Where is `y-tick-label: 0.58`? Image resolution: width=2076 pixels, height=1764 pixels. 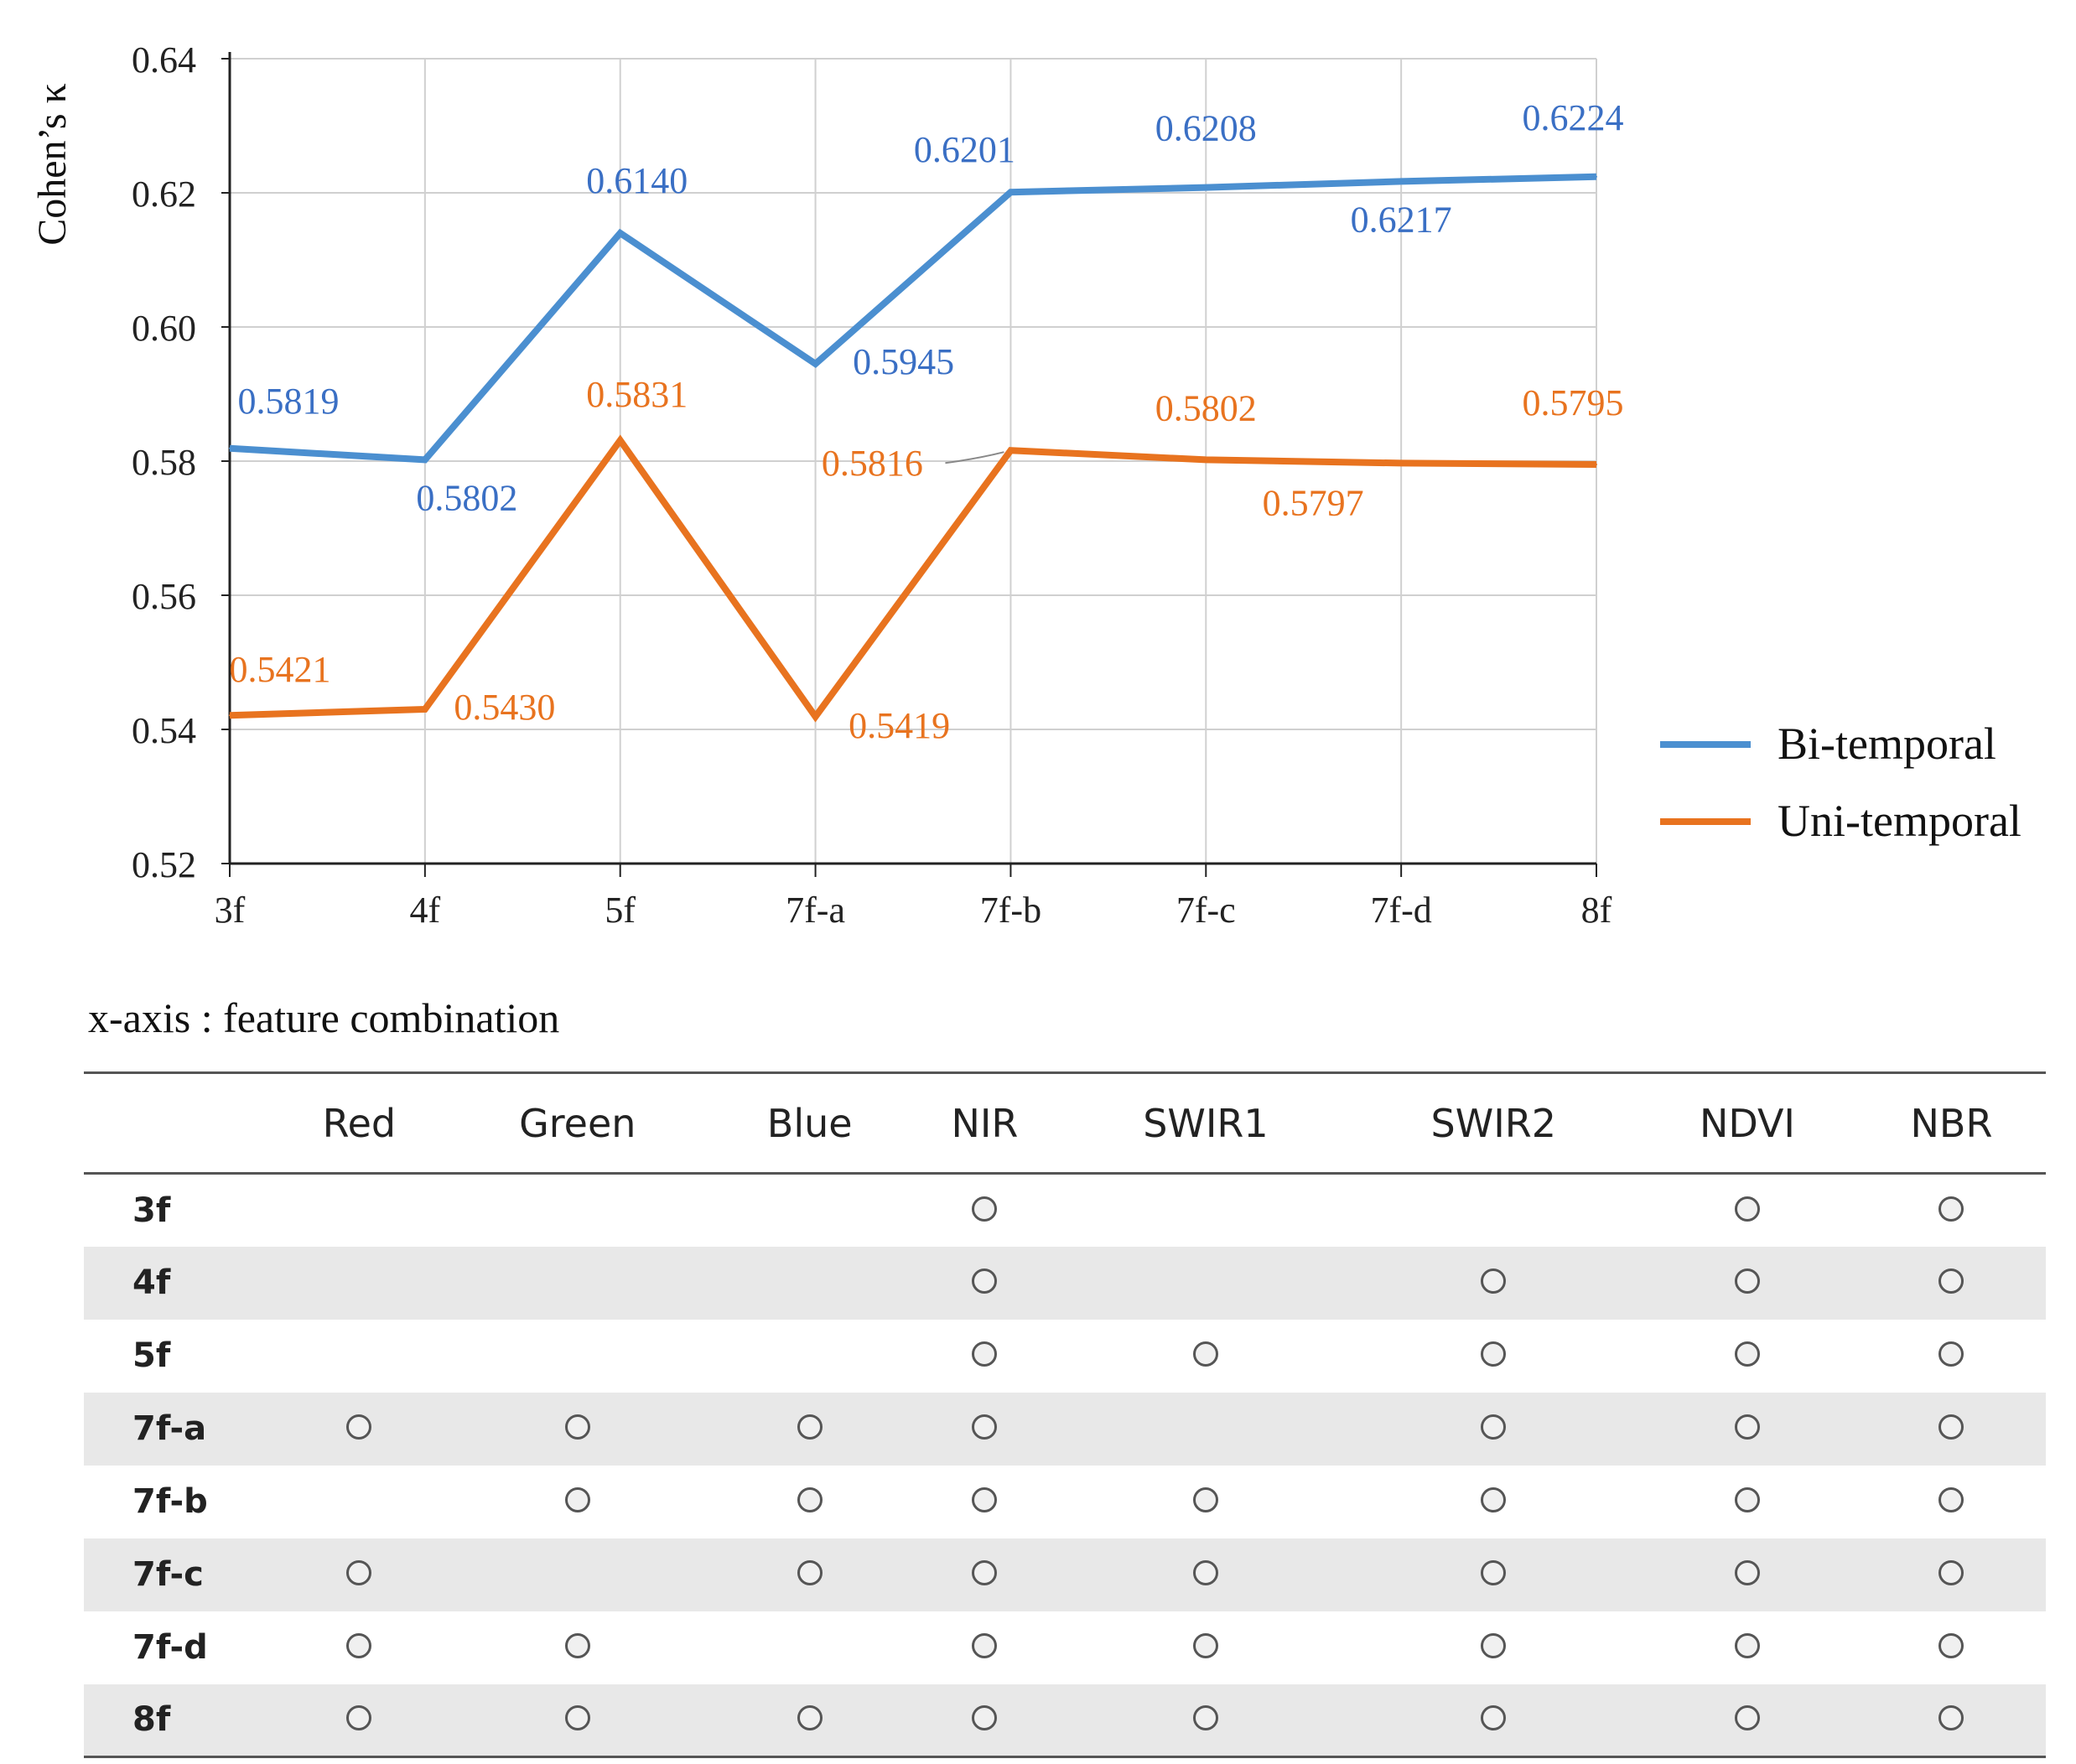 y-tick-label: 0.58 is located at coordinates (164, 462).